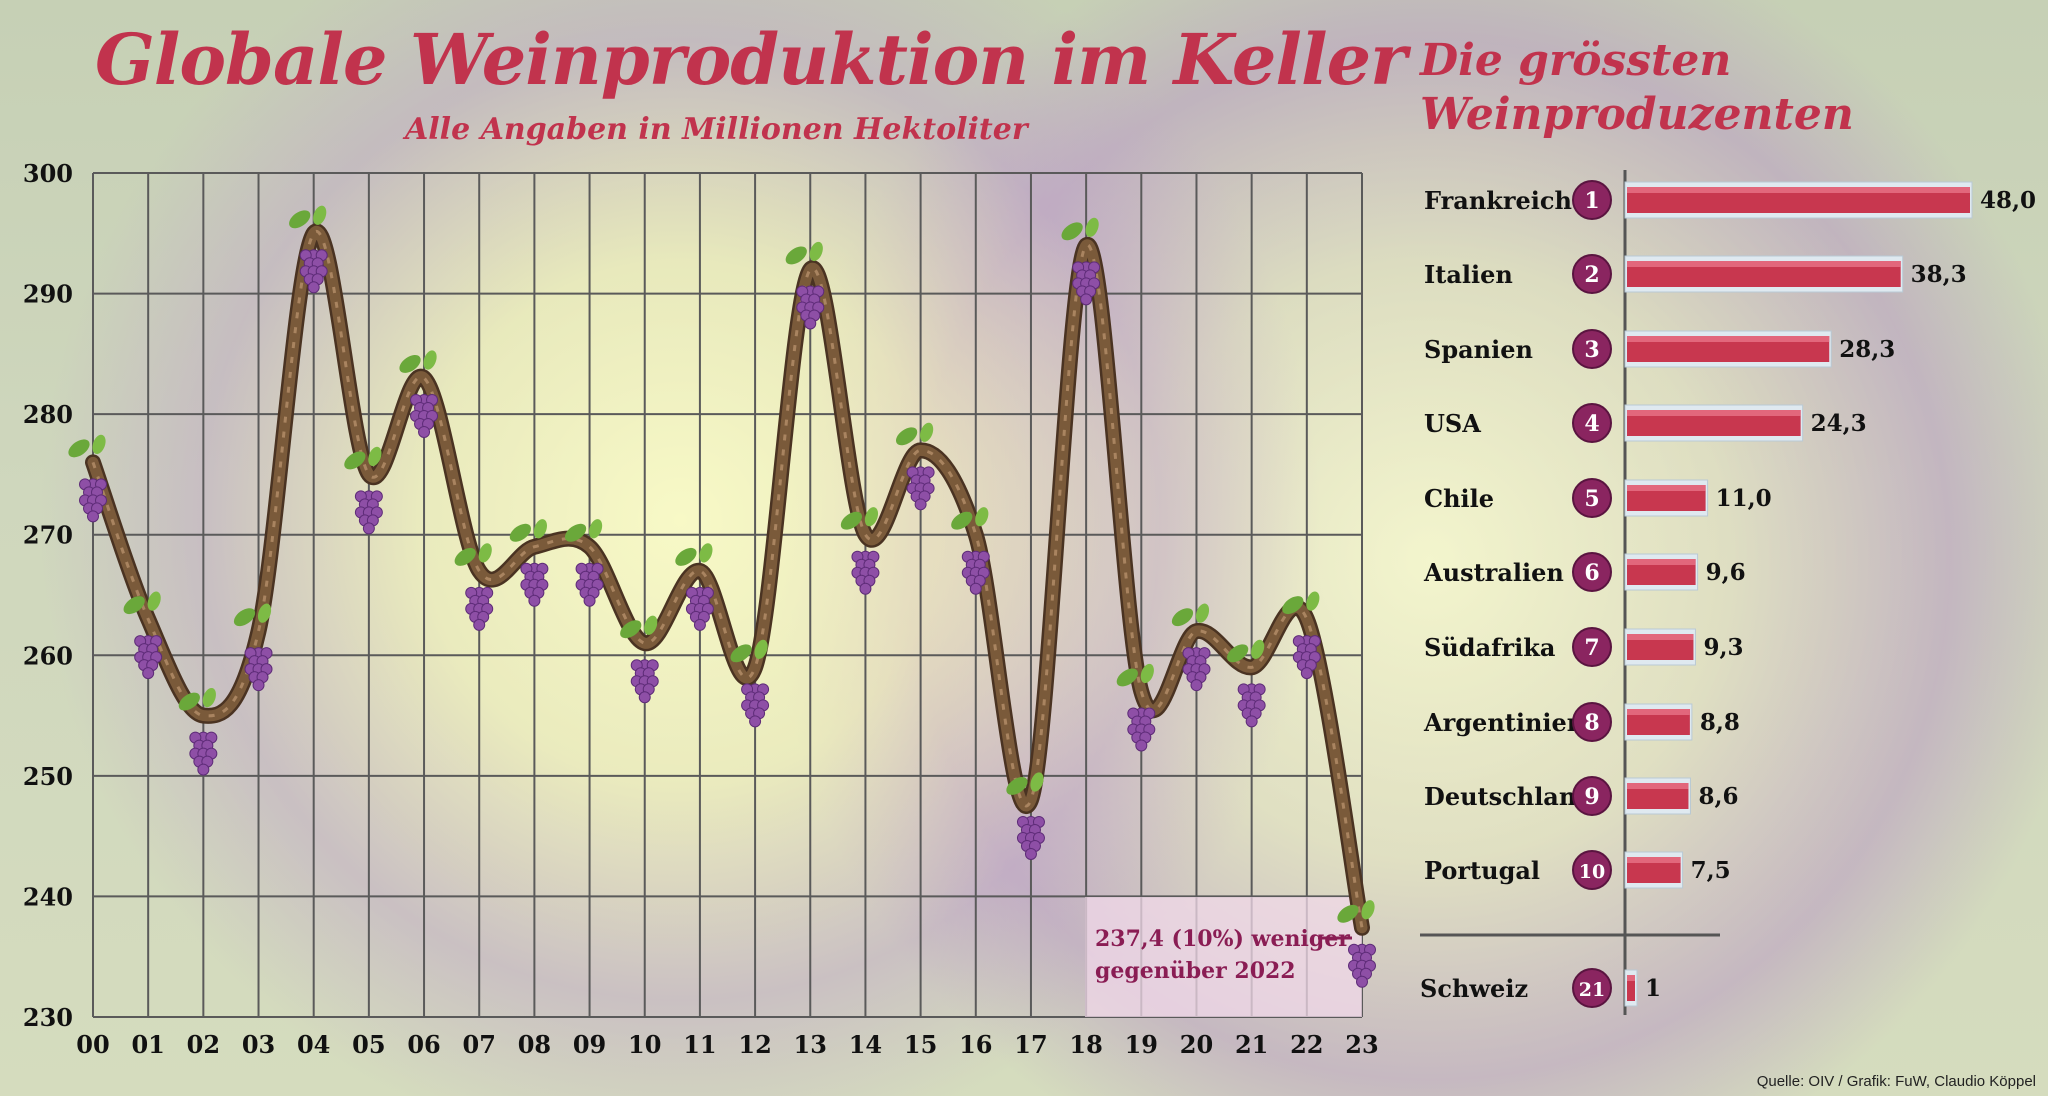 This screenshot has height=1096, width=2048. Describe the element at coordinates (1720, 722) in the screenshot. I see `bar-value-label: 8,8` at that location.